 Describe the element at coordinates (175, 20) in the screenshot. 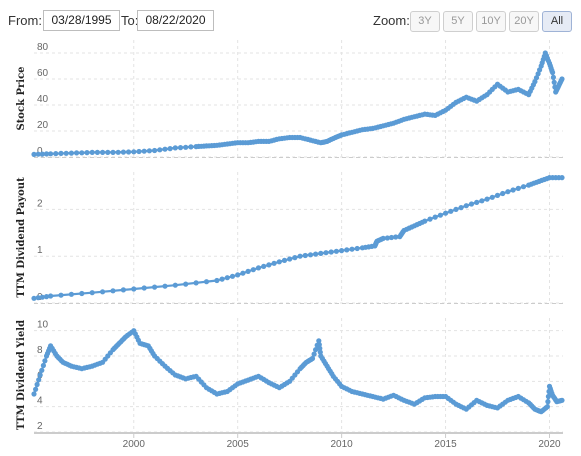

I see `to-date-input` at that location.